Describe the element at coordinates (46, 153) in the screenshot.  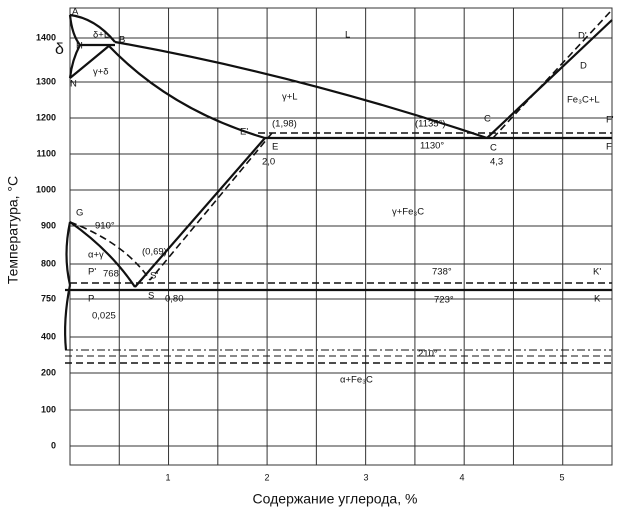
I see `y-tick-label: 1100` at that location.